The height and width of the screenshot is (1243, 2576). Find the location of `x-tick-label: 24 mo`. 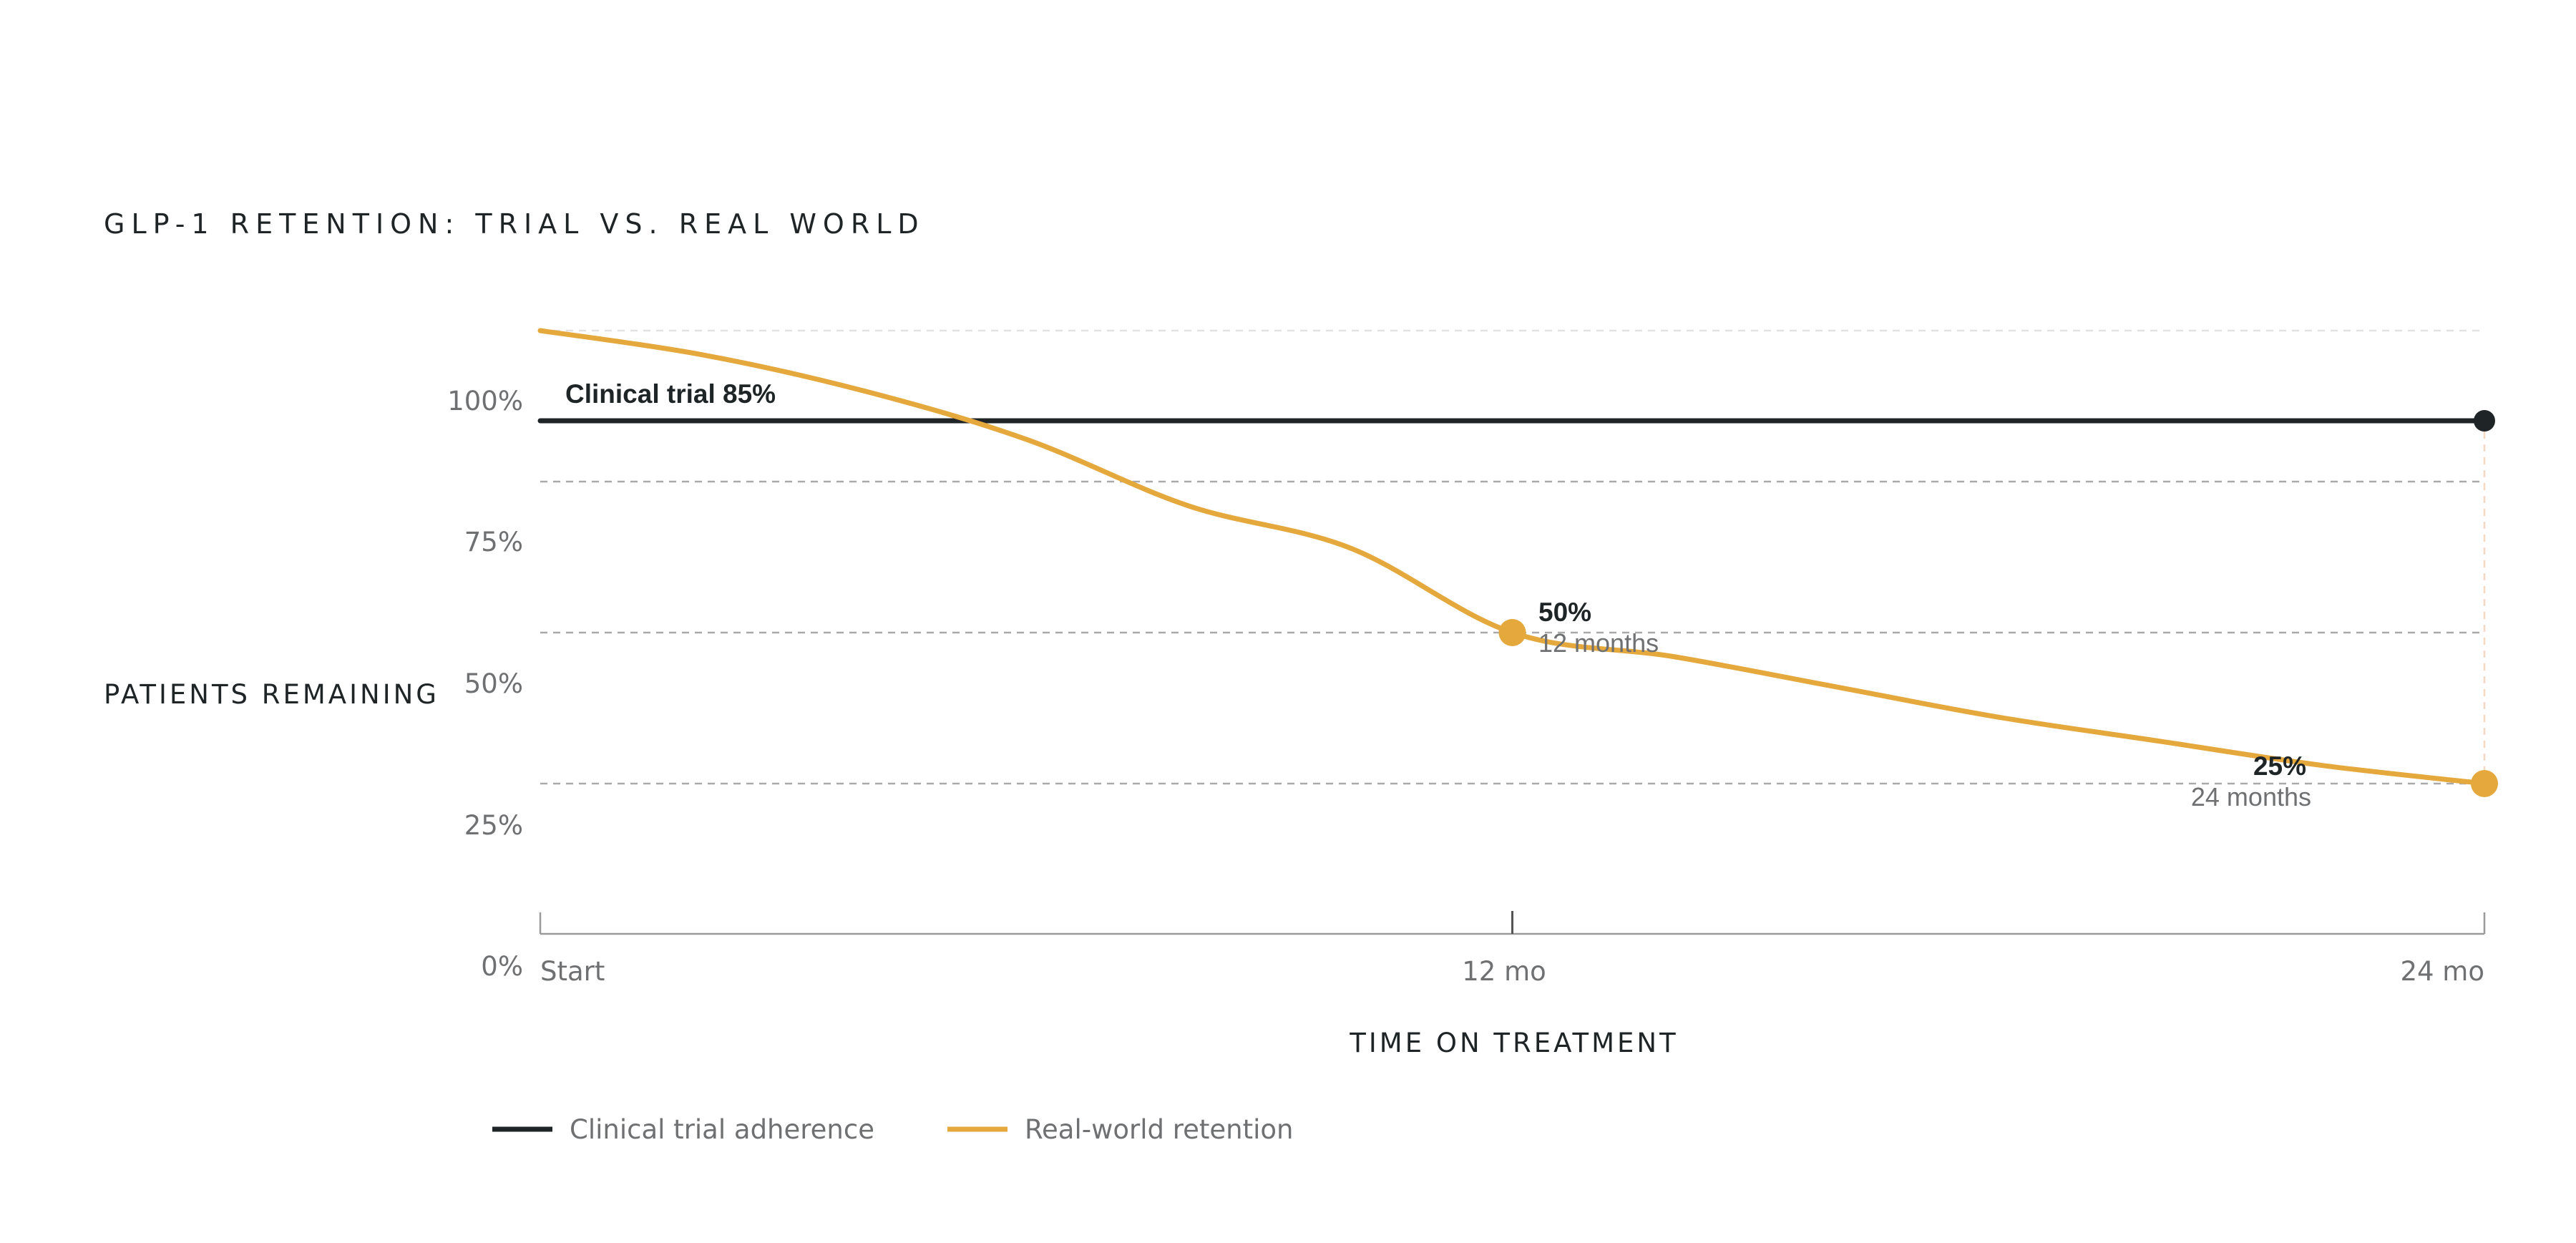

x-tick-label: 24 mo is located at coordinates (2442, 971).